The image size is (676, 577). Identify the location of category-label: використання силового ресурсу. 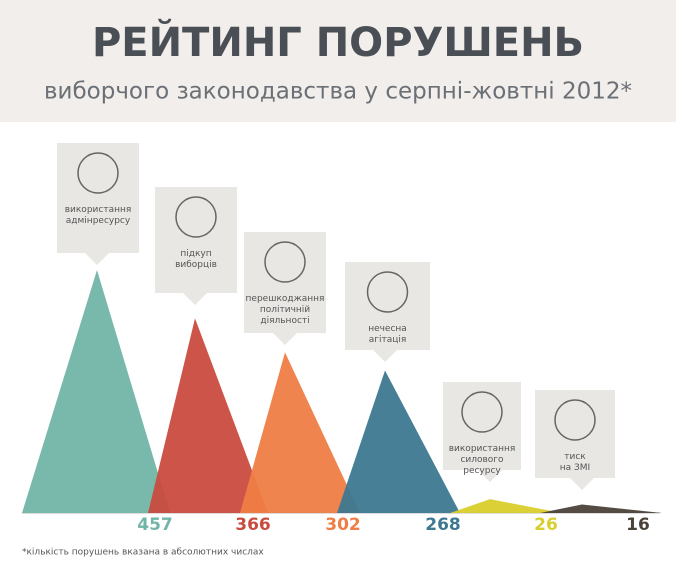
(482, 460).